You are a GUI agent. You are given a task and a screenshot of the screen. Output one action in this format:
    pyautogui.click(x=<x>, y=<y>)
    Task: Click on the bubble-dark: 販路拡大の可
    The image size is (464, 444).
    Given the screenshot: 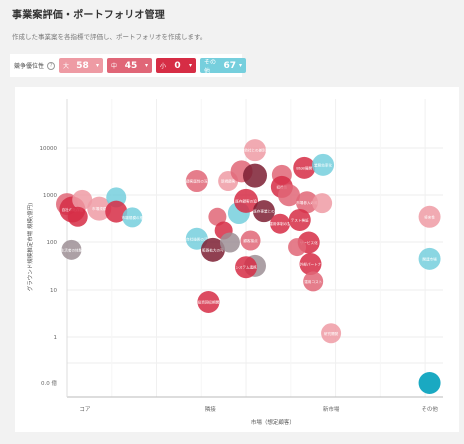 What is the action you would take?
    pyautogui.click(x=212, y=249)
    